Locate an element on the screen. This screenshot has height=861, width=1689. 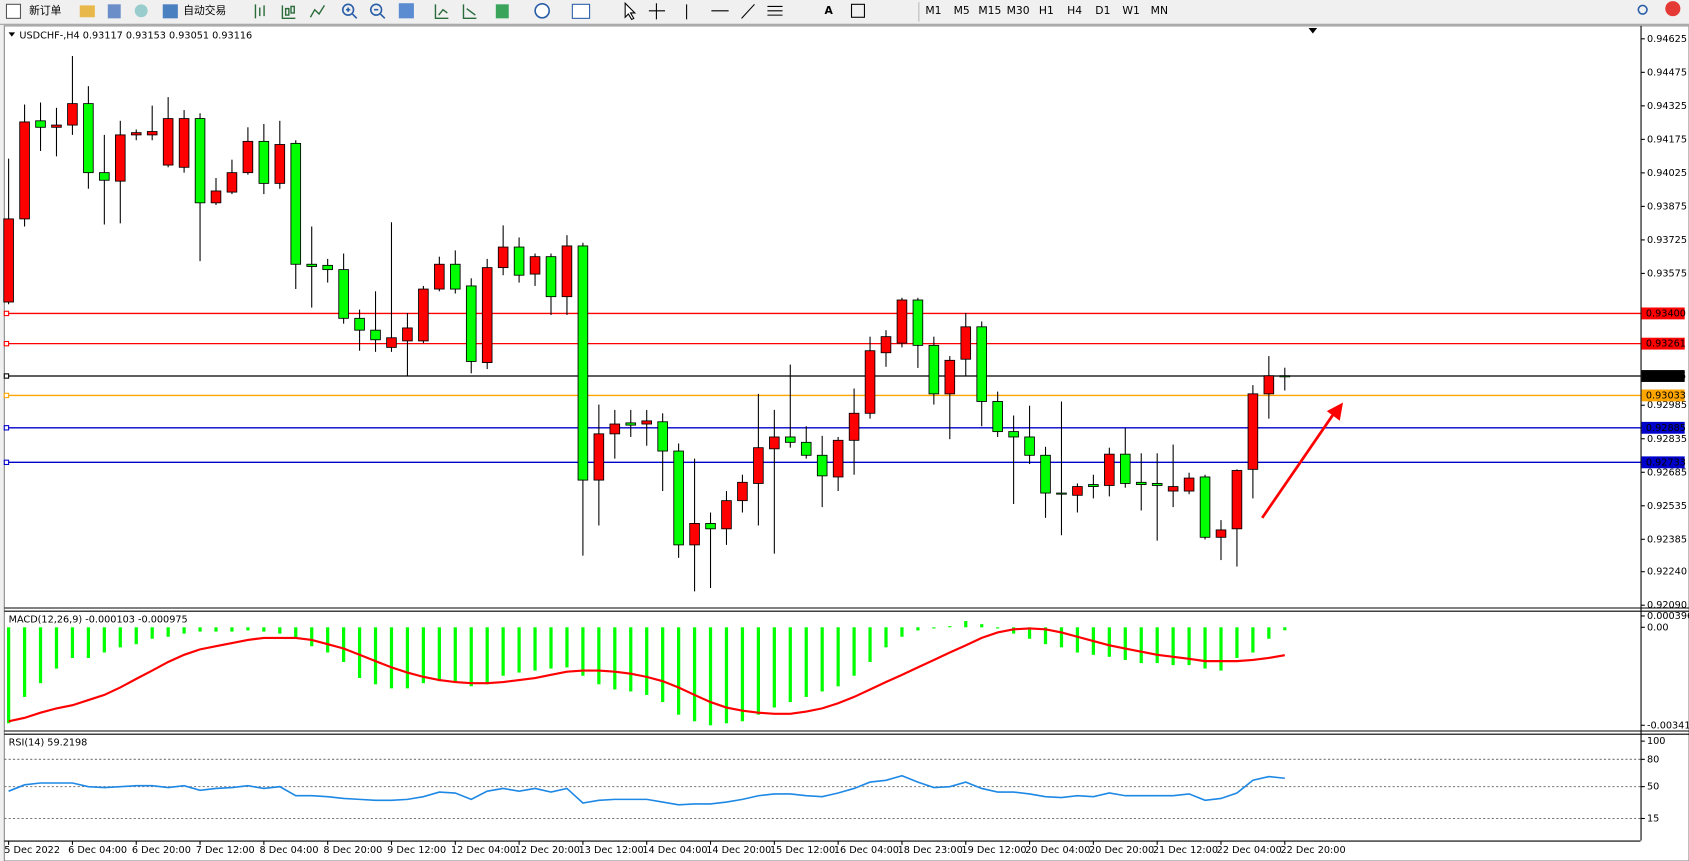
timeframe-button: MN is located at coordinates (1159, 10).